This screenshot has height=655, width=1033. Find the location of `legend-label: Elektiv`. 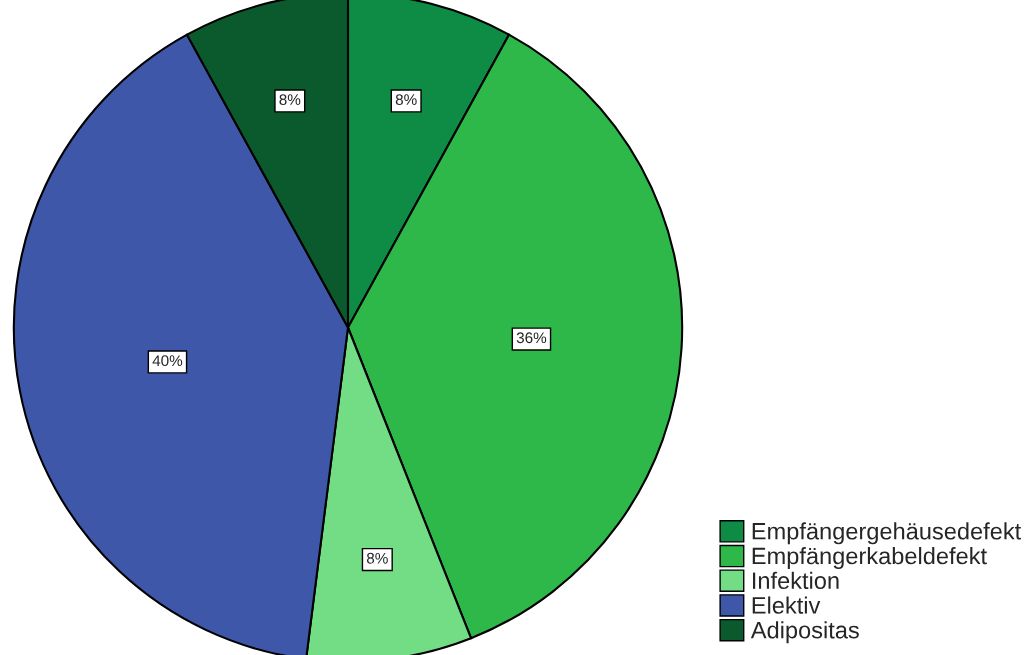

legend-label: Elektiv is located at coordinates (786, 605).